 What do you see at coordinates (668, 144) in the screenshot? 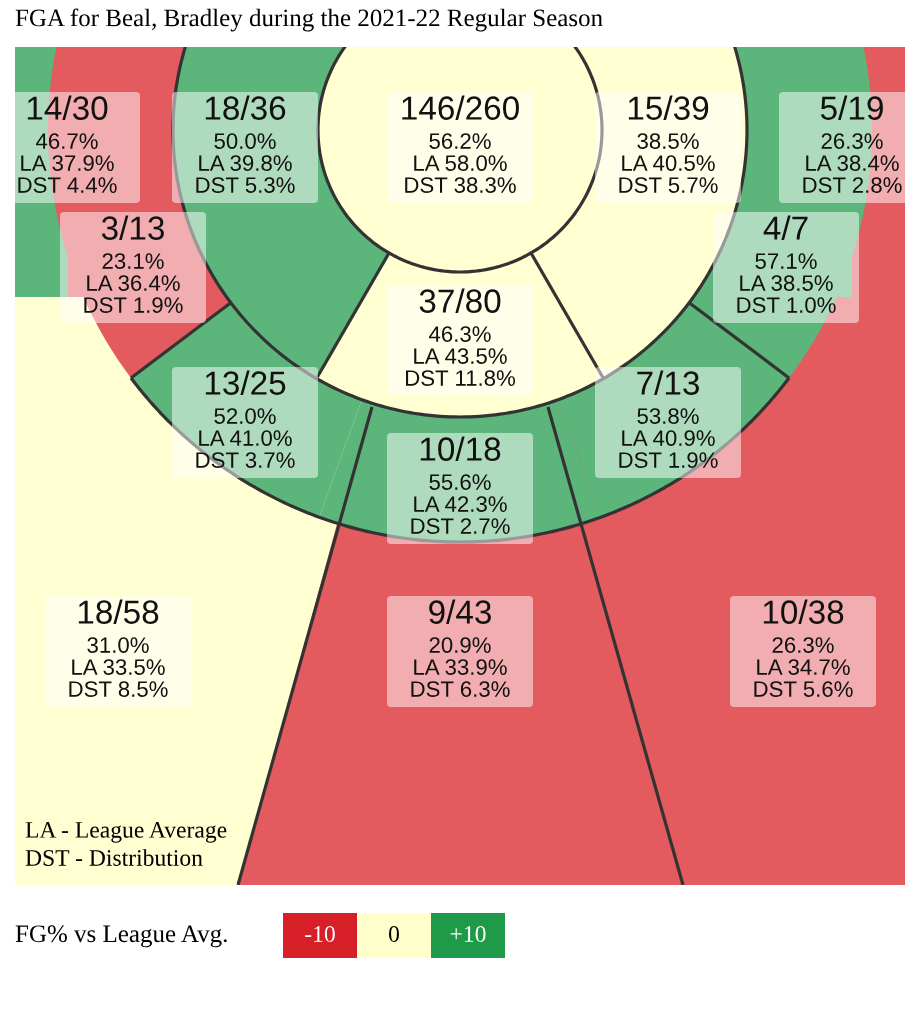
I see `data-label: 15/39 38.5% LA 40.5% DST 5.7%` at bounding box center [668, 144].